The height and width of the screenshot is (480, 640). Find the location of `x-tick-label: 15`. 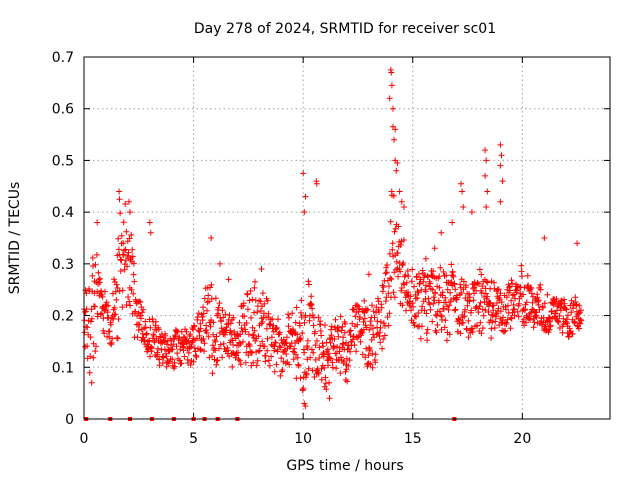

x-tick-label: 15 is located at coordinates (413, 439).